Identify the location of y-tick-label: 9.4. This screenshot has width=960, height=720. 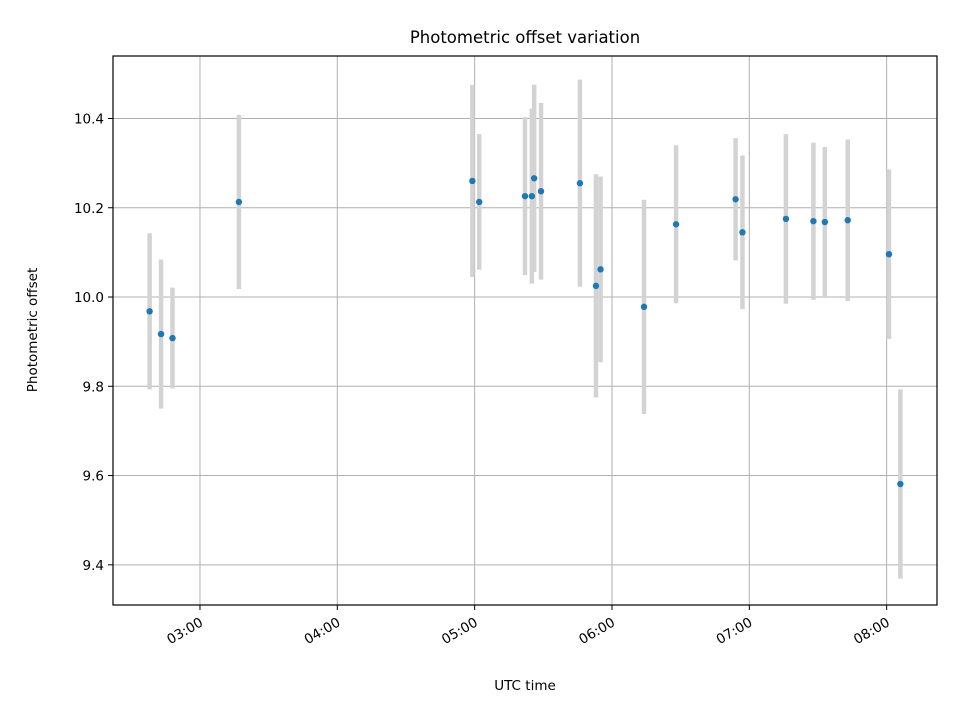
(93, 566).